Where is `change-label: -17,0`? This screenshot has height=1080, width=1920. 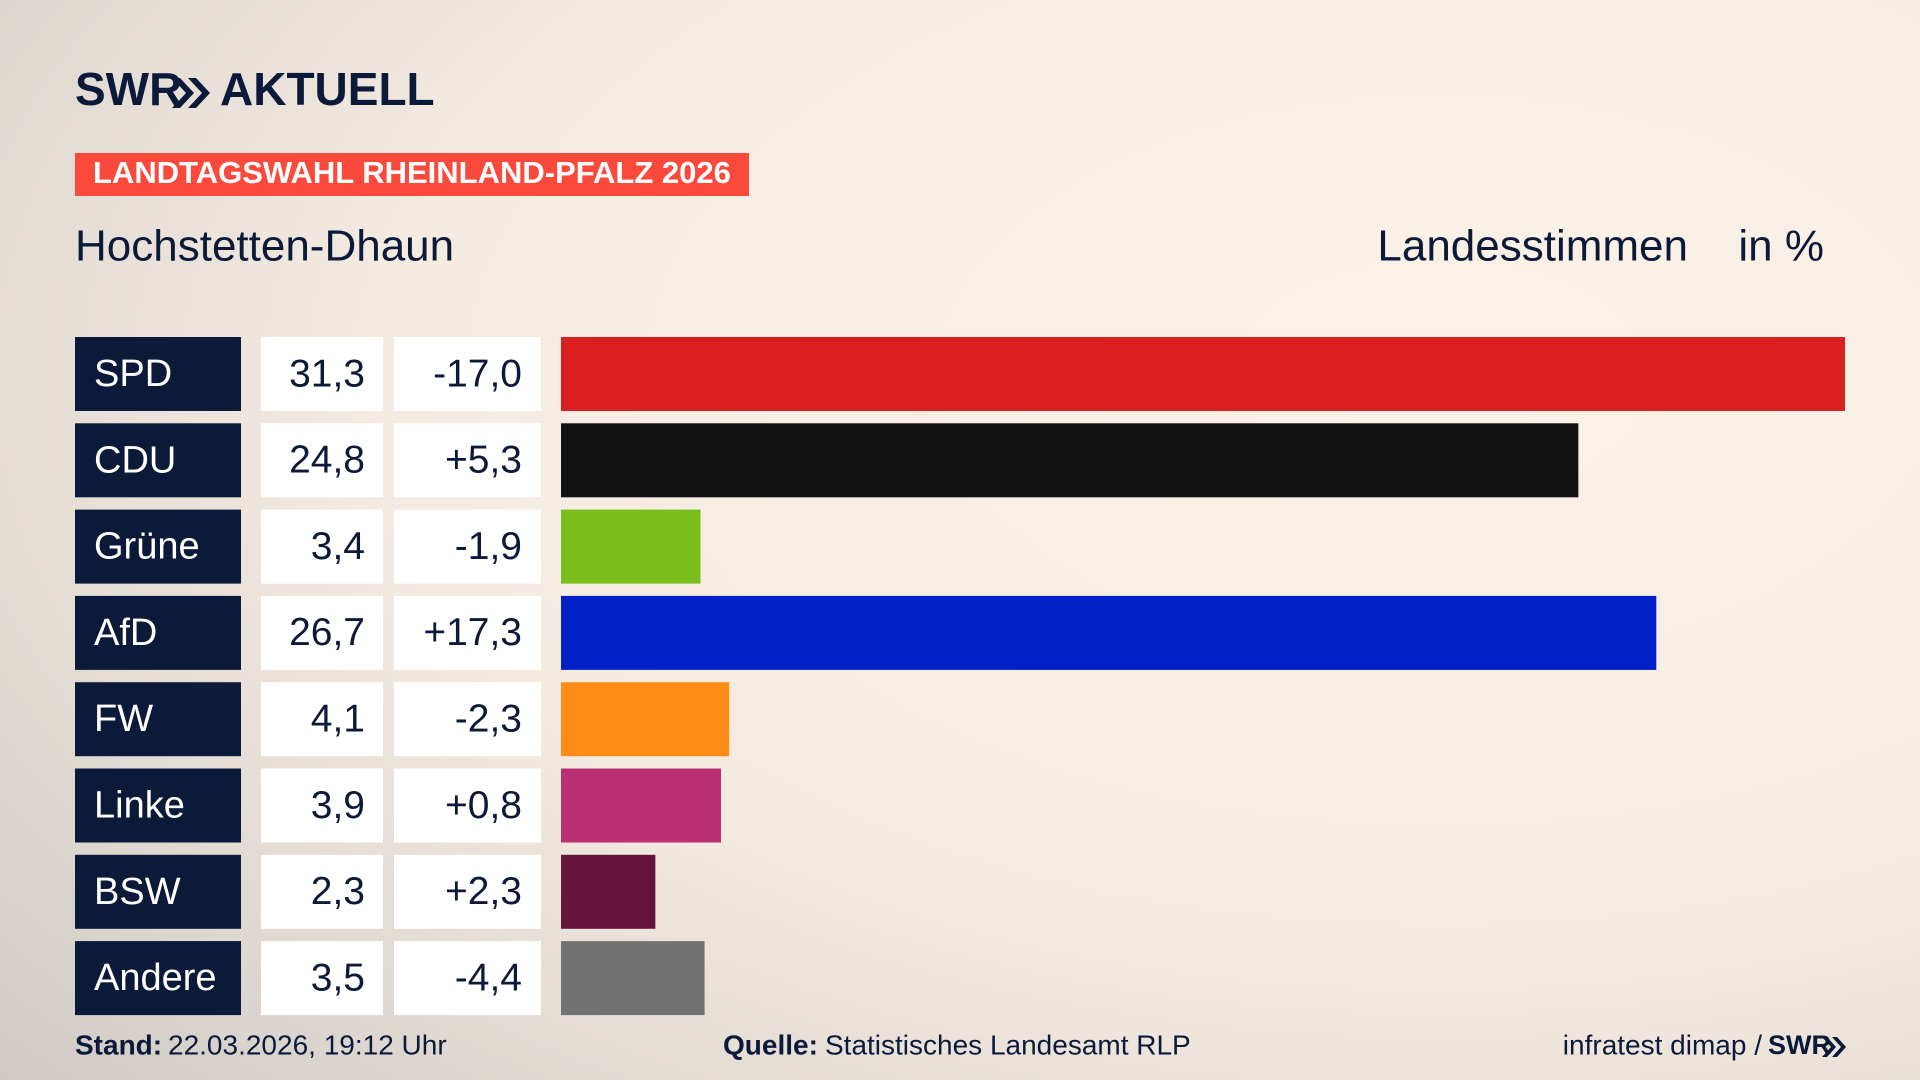 change-label: -17,0 is located at coordinates (477, 373).